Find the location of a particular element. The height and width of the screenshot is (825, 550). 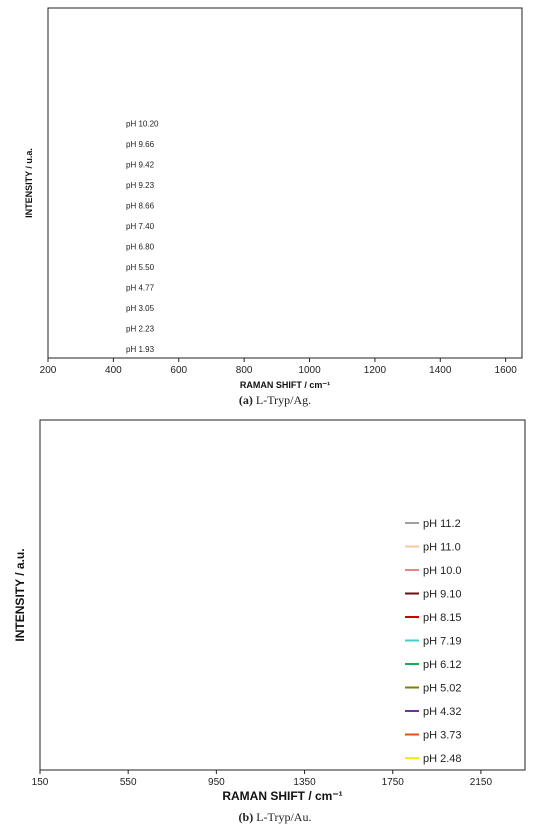

x-tick-label: 1600 is located at coordinates (506, 370).